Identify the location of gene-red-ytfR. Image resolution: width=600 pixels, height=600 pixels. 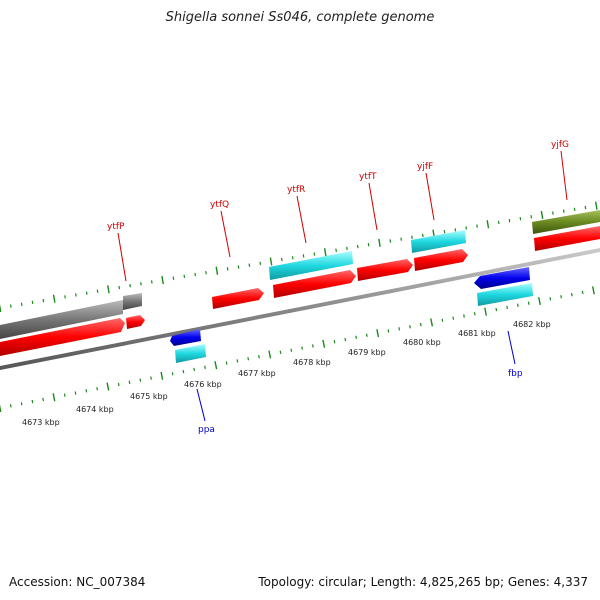
(314, 284).